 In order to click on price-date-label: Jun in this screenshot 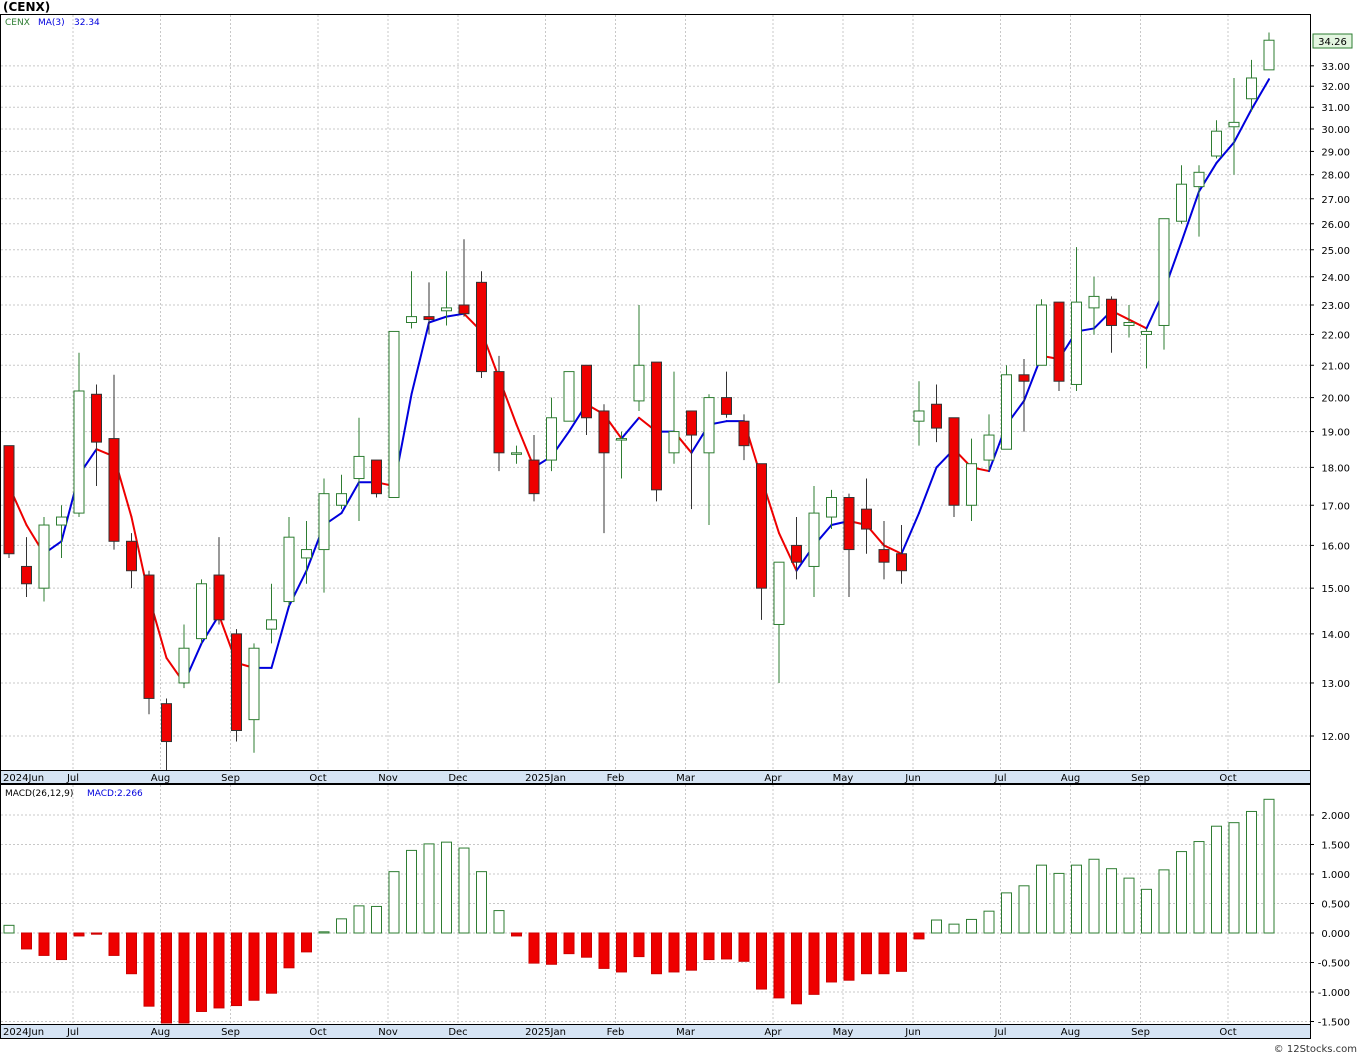, I will do `click(912, 778)`.